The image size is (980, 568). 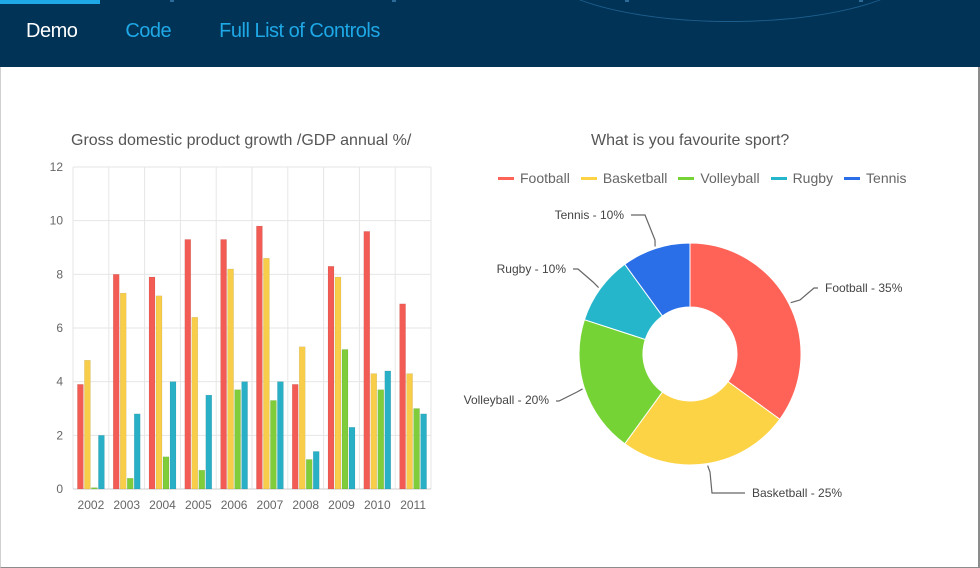 I want to click on y-tick-label: 10, so click(x=57, y=221).